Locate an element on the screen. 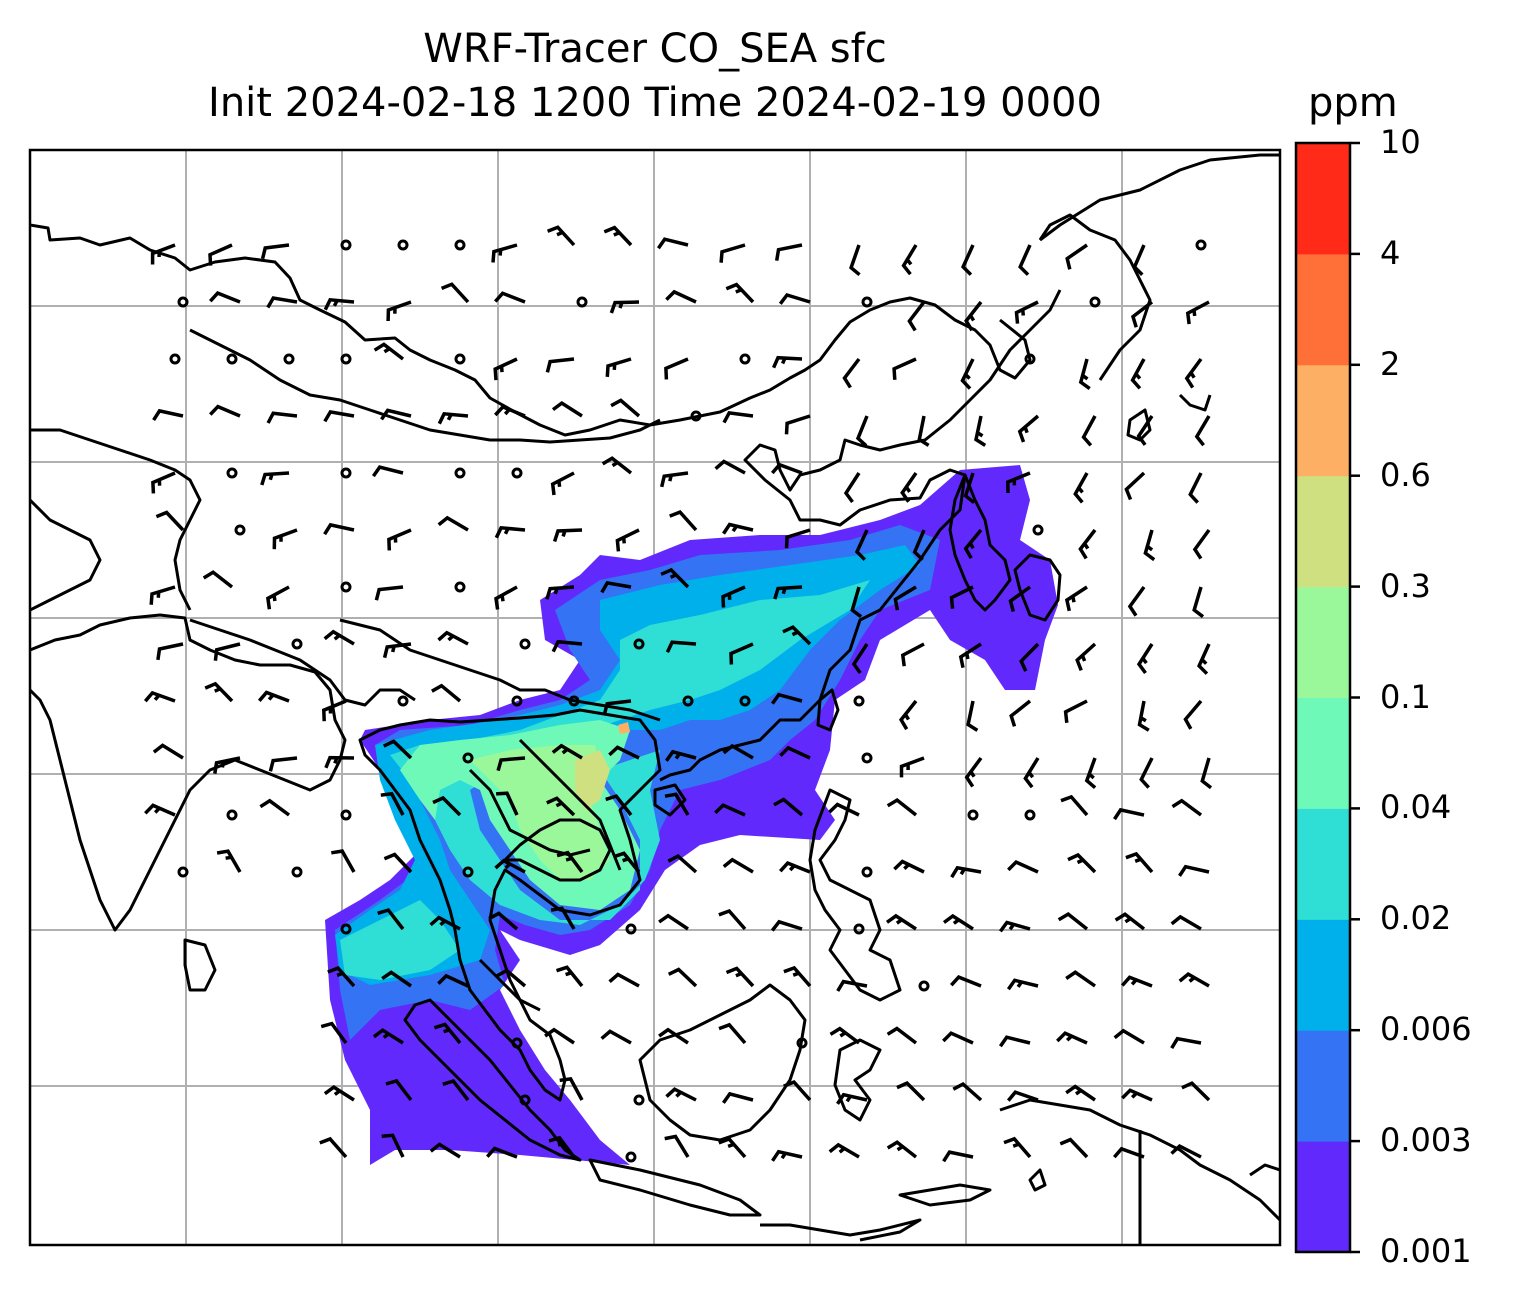 The height and width of the screenshot is (1306, 1528). coastline-korea-china is located at coordinates (860, 535).